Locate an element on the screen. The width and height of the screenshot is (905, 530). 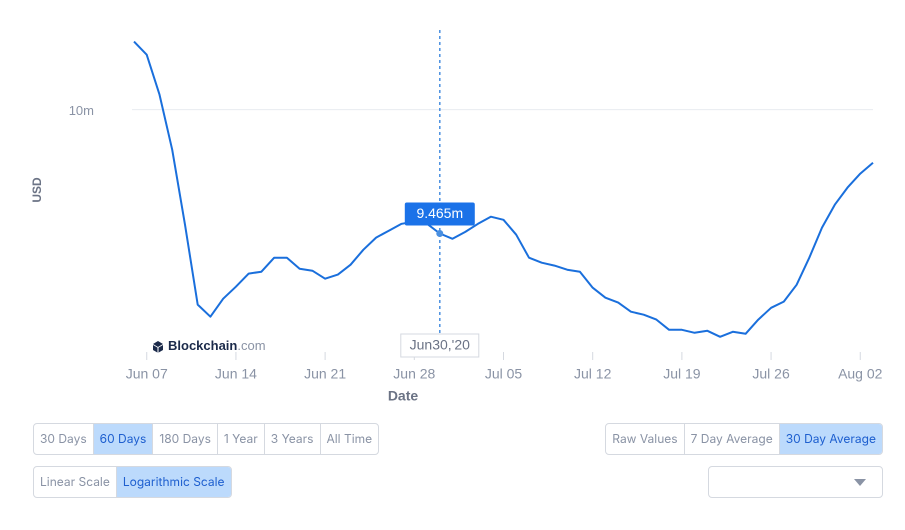
x-tick-label: Jun 21 is located at coordinates (325, 374).